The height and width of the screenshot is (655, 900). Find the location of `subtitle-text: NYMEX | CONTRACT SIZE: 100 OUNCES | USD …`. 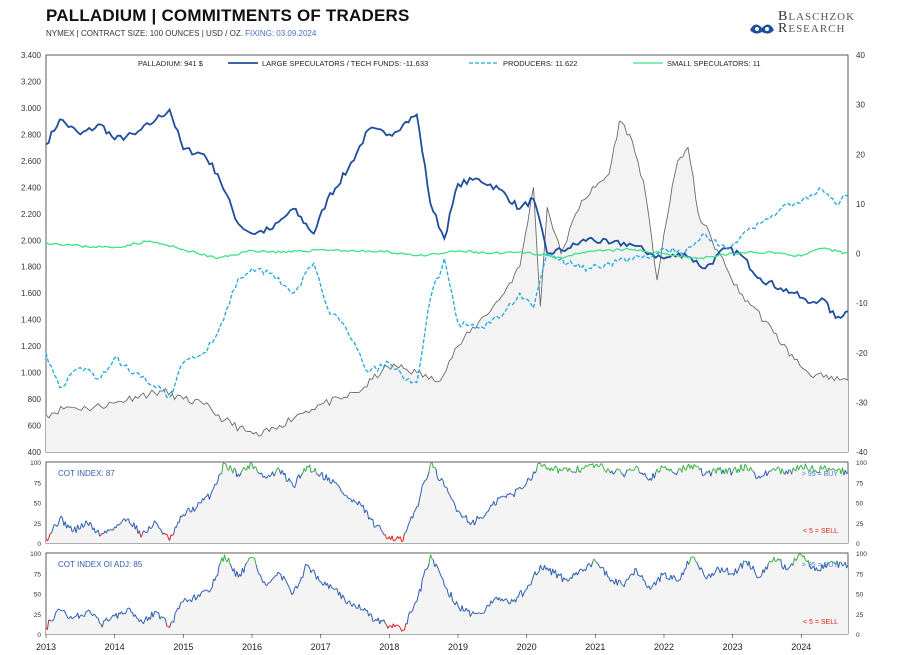

subtitle-text: NYMEX | CONTRACT SIZE: 100 OUNCES | USD … is located at coordinates (146, 33).